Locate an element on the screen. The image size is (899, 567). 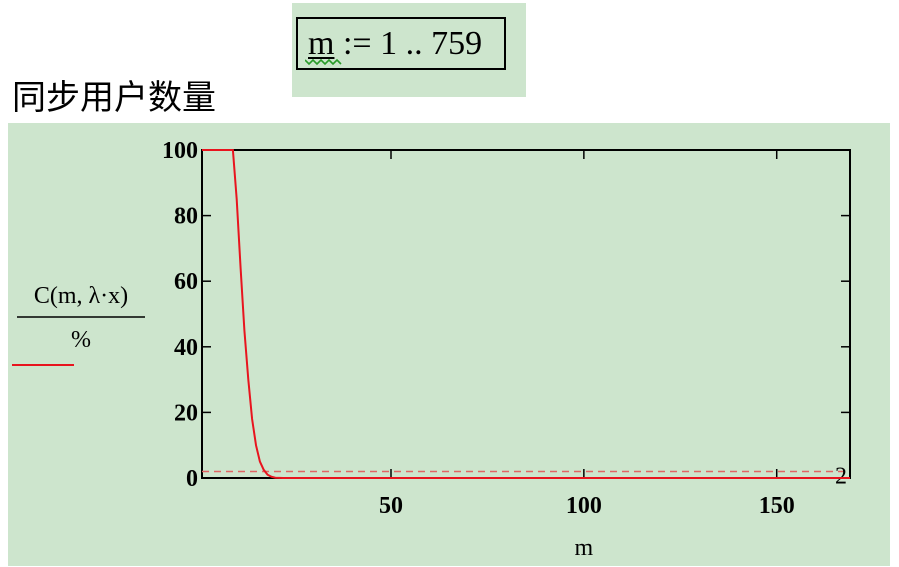
x-tick-label: 50 is located at coordinates (391, 506).